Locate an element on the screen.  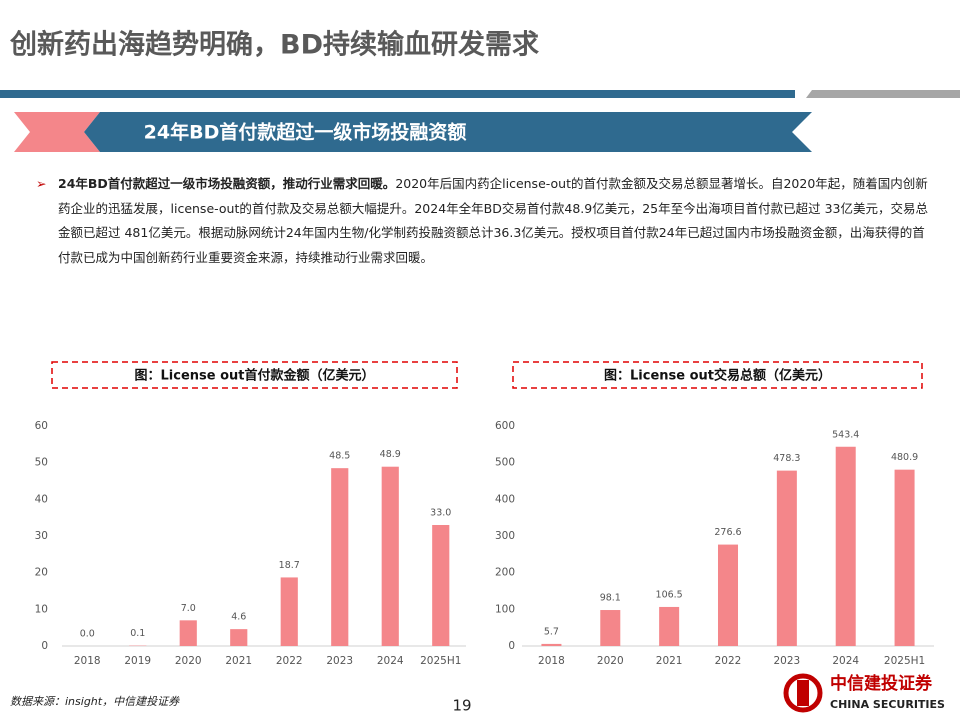
data-label: 5.7 is located at coordinates (551, 631).